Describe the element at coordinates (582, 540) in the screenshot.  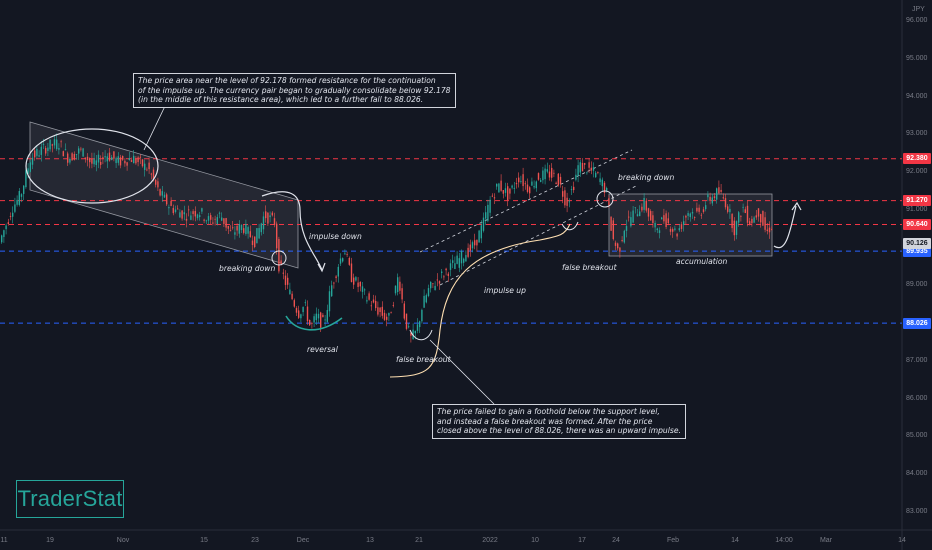
I see `x-tick-label: 17` at that location.